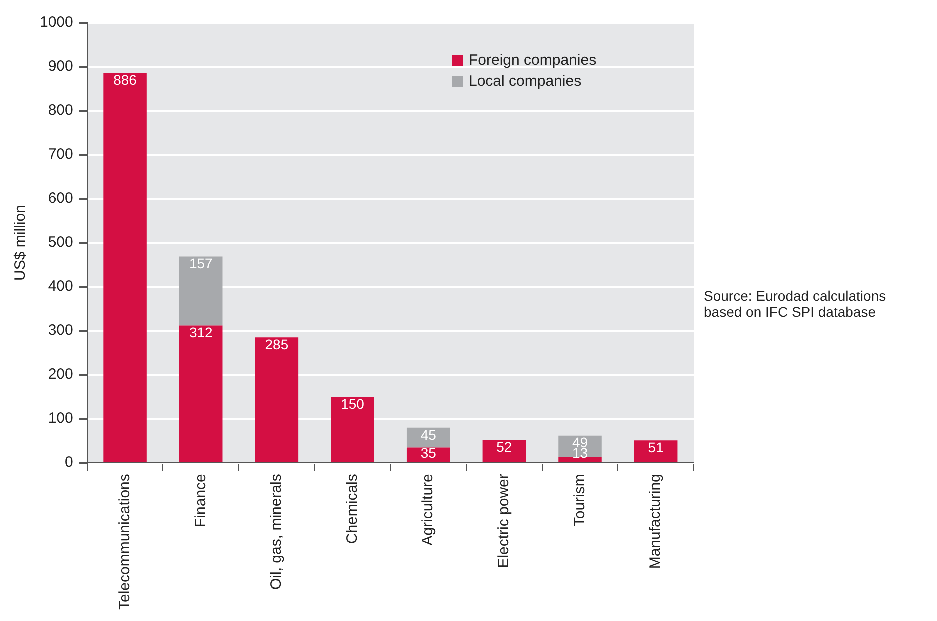  I want to click on y-tick-label: 300, so click(61, 331).